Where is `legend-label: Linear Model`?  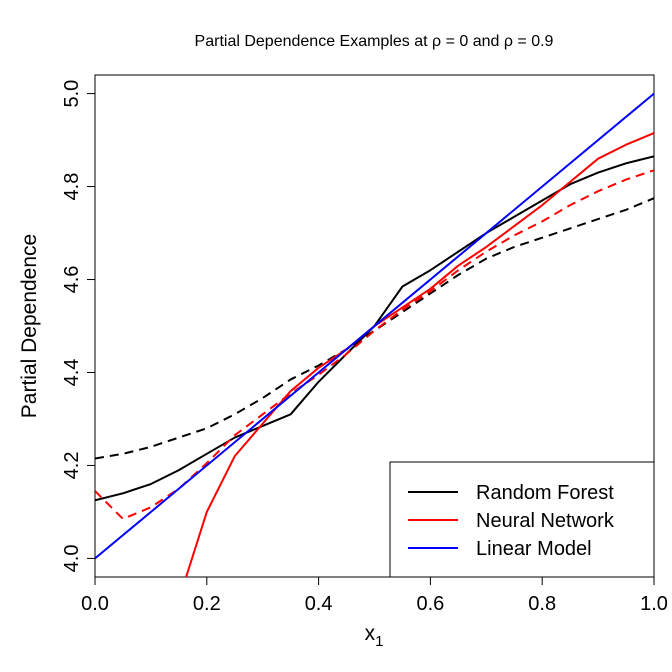 legend-label: Linear Model is located at coordinates (534, 549).